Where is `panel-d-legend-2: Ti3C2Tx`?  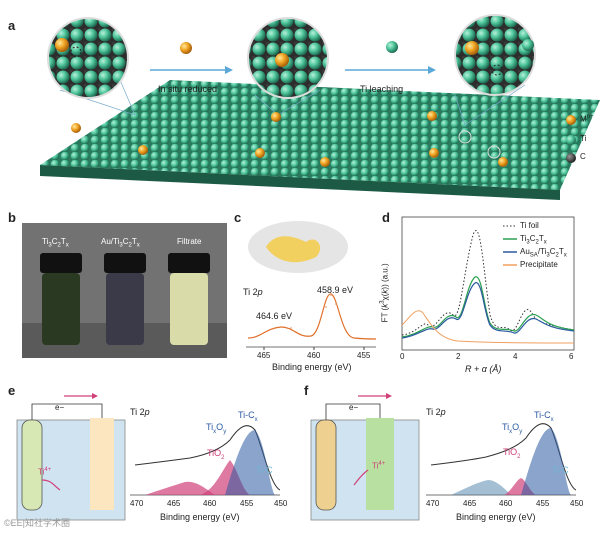
panel-d-legend-2: Ti3C2Tx is located at coordinates (533, 240).